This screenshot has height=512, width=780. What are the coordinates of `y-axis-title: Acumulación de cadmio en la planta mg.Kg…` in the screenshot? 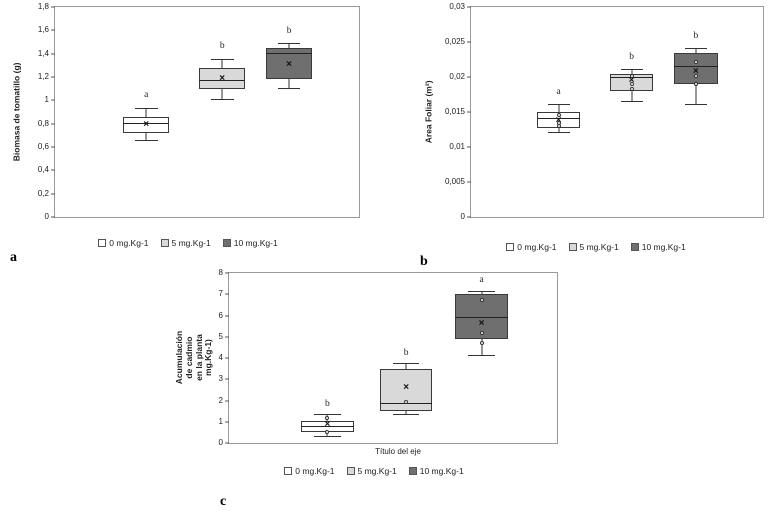 It's located at (194, 358).